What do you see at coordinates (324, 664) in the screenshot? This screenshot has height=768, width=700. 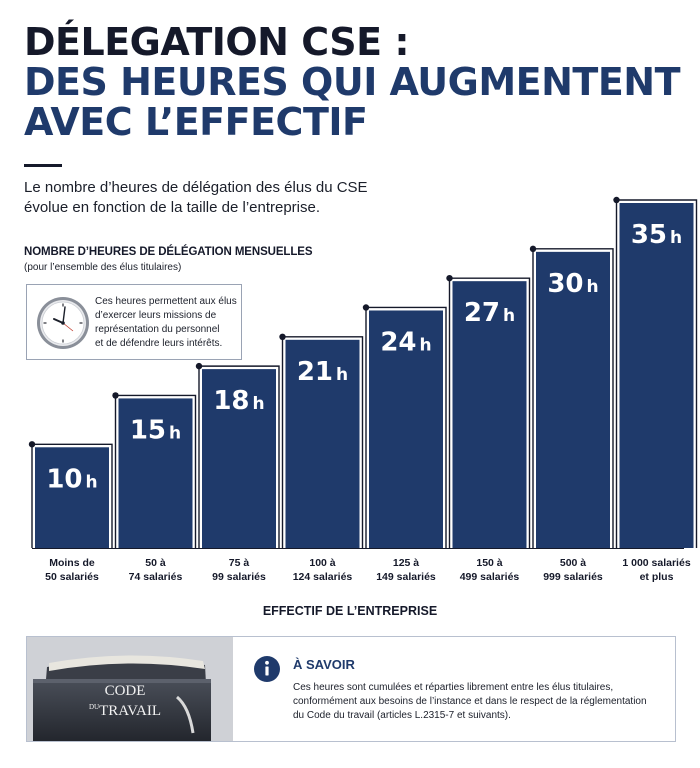 I see `savoir-title: À SAVOIR` at bounding box center [324, 664].